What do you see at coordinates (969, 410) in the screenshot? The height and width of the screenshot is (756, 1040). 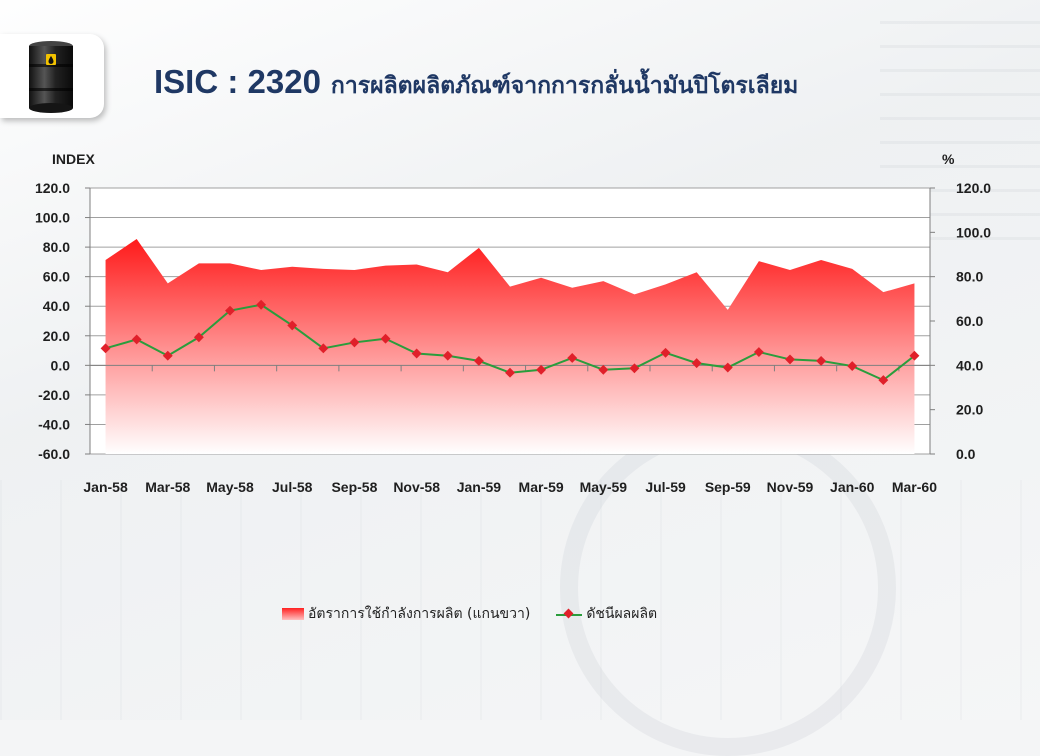 I see `right-tick-label: 20.0` at bounding box center [969, 410].